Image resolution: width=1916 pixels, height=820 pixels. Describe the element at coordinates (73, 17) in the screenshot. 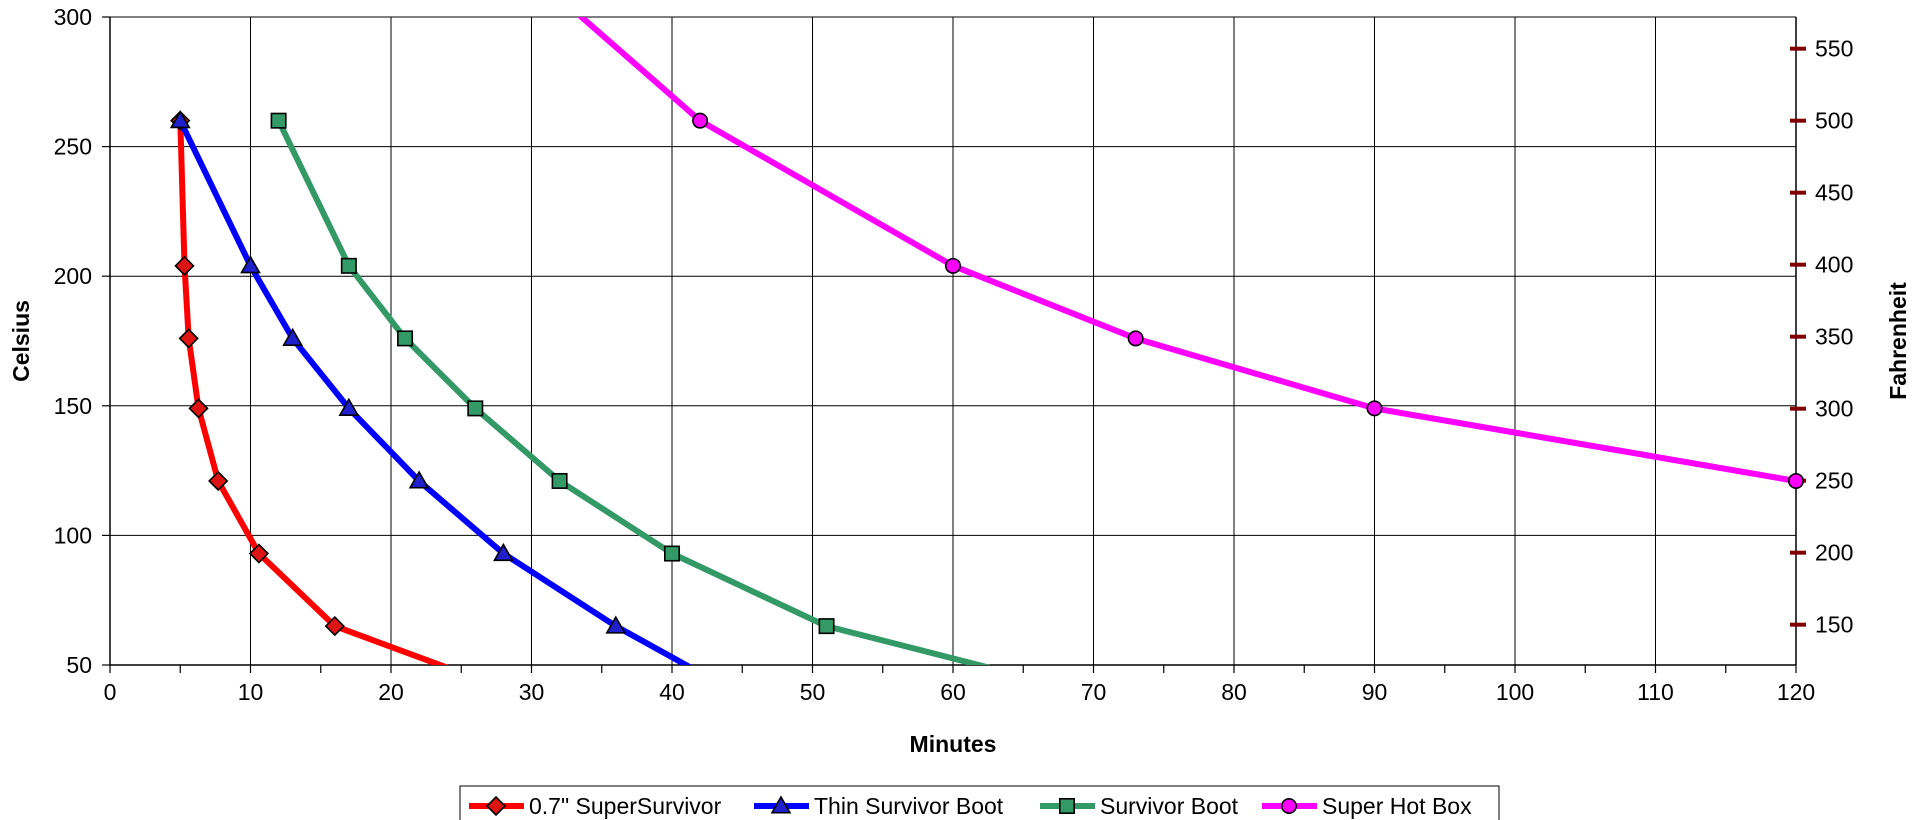

I see `y-tick-label: 300` at that location.